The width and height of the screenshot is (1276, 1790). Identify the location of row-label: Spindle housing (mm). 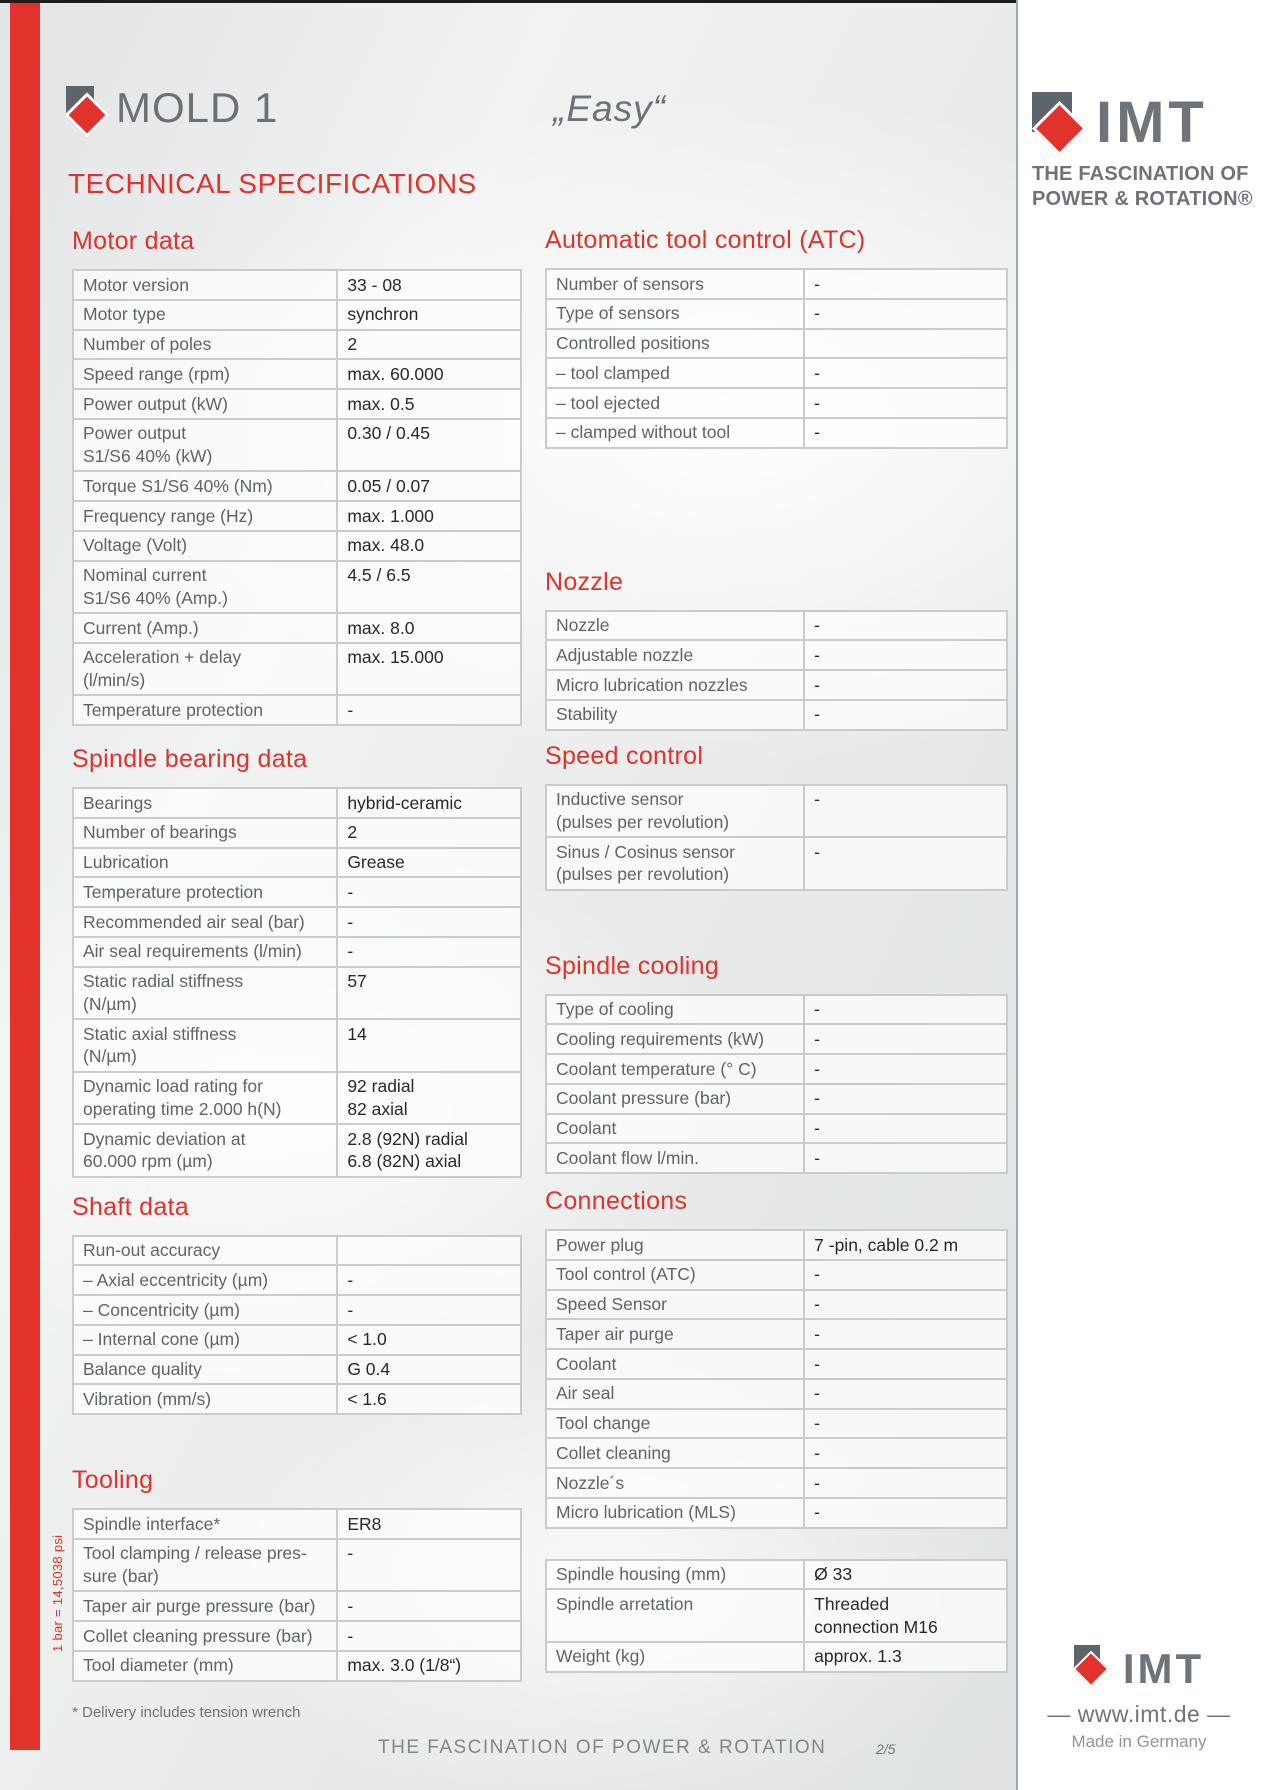
(675, 1574).